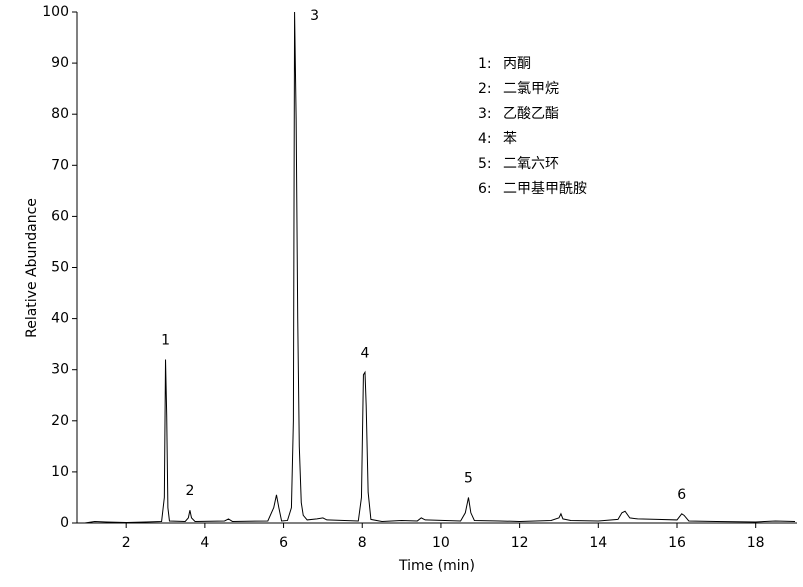  Describe the element at coordinates (60, 370) in the screenshot. I see `y-tick-label: 30` at that location.